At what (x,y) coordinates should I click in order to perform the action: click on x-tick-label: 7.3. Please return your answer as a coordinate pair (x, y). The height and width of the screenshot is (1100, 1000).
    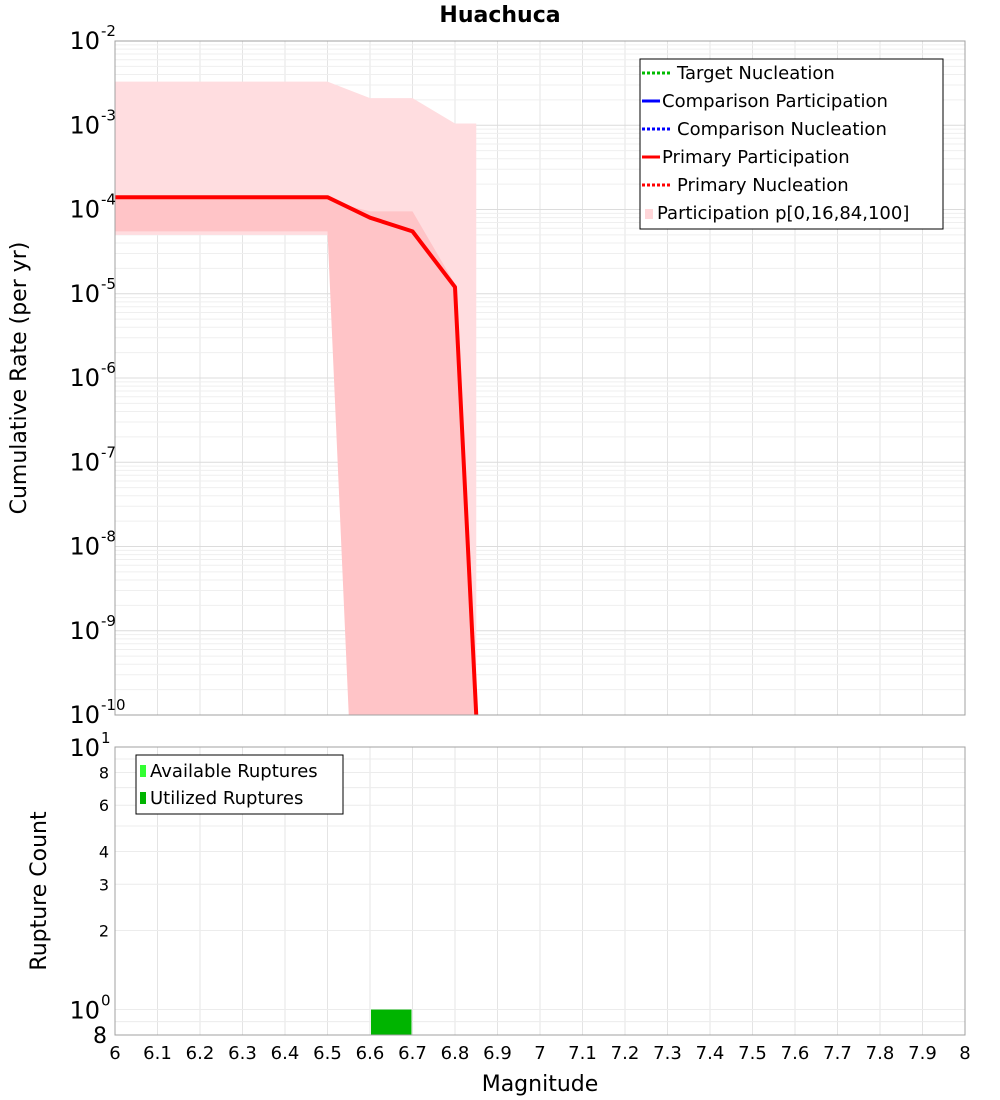
    Looking at the image, I should click on (667, 1053).